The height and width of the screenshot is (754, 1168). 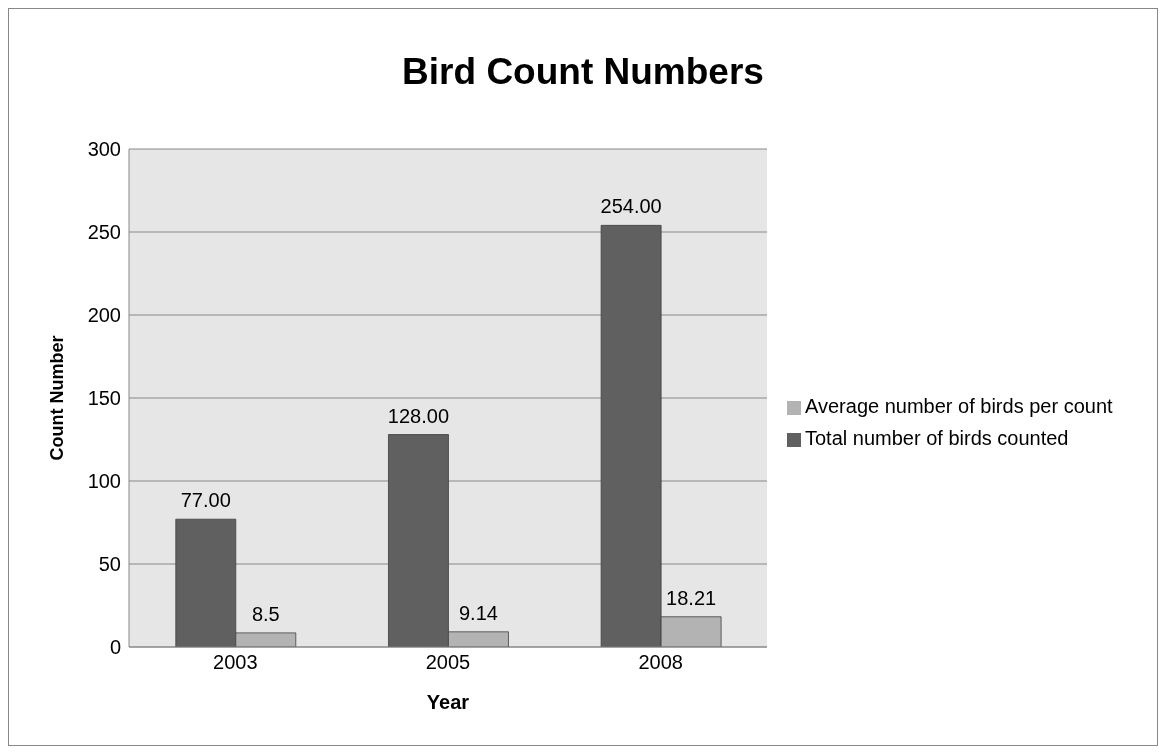 I want to click on y-tick-label: 200, so click(x=104, y=315).